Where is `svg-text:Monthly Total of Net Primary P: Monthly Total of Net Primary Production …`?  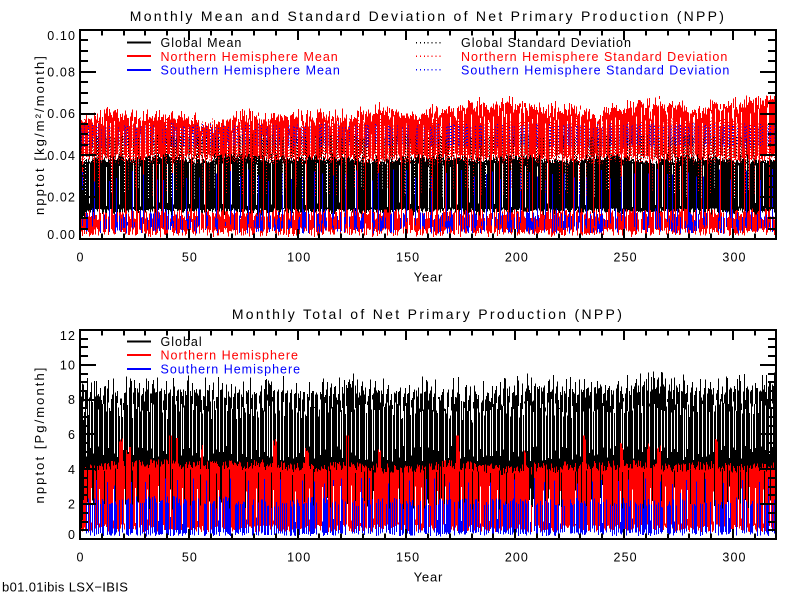
svg-text:Monthly Total of Net Primary P: Monthly Total of Net Primary Production … is located at coordinates (428, 314).